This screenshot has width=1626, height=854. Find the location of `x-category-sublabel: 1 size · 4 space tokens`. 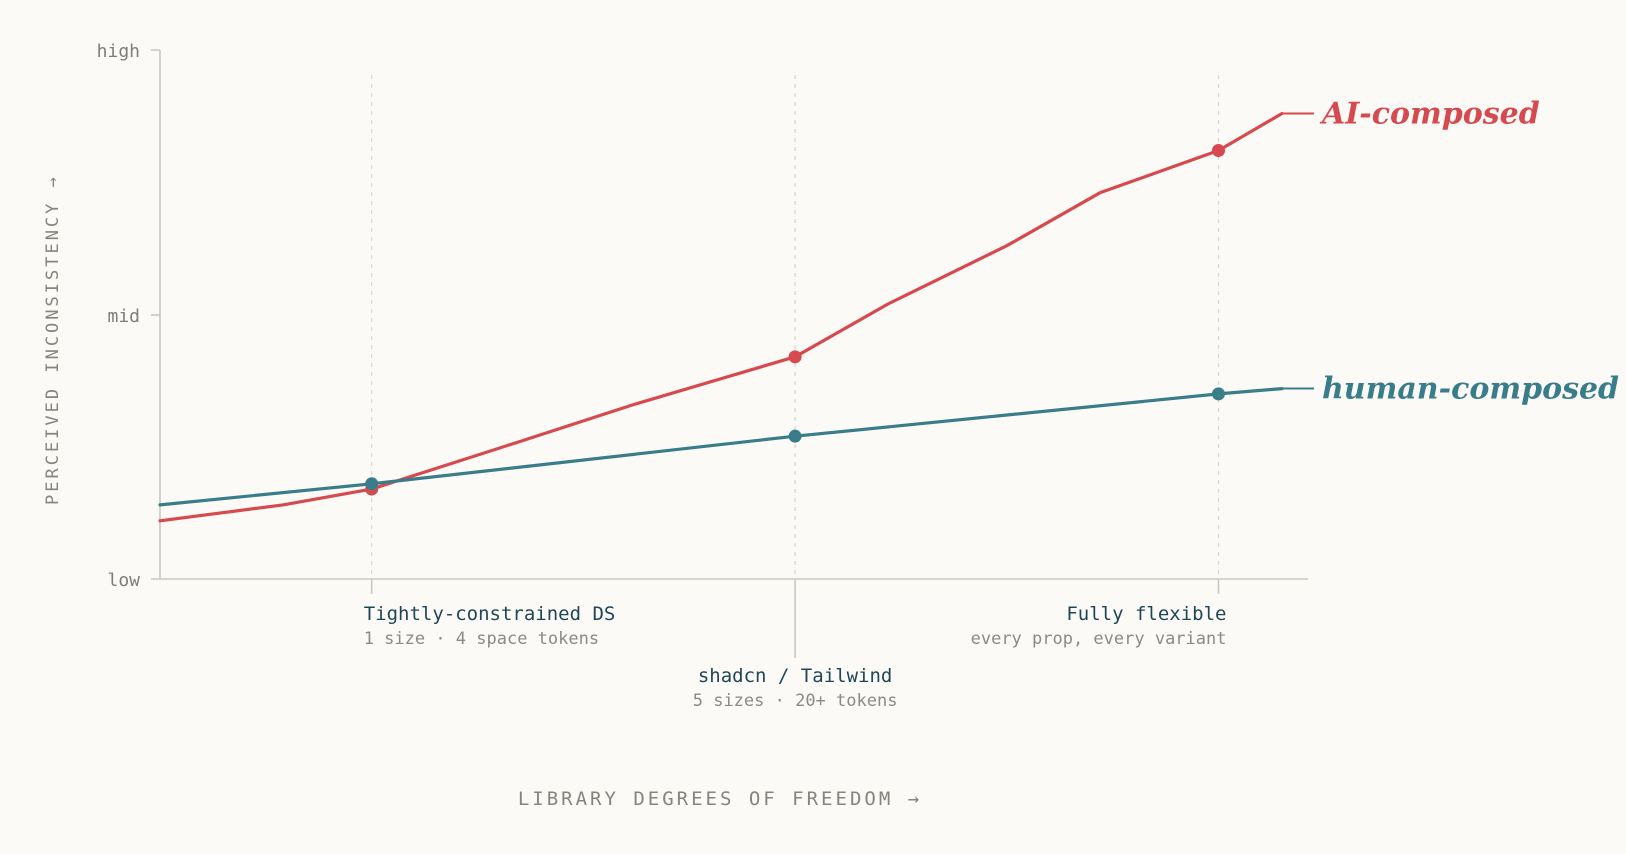

x-category-sublabel: 1 size · 4 space tokens is located at coordinates (481, 639).